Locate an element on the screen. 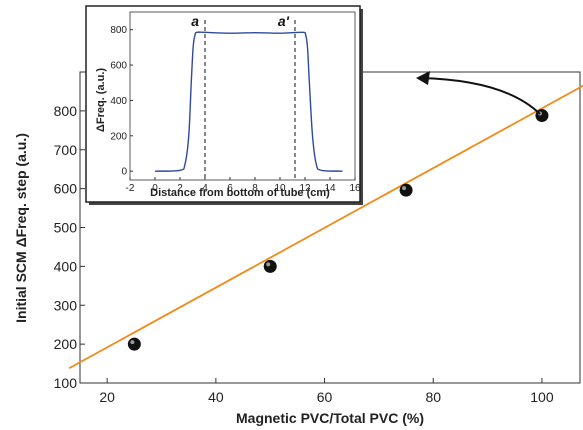 Image resolution: width=583 pixels, height=430 pixels. main-x-axis-label: Magnetic PVC/Total PVC (%) is located at coordinates (330, 418).